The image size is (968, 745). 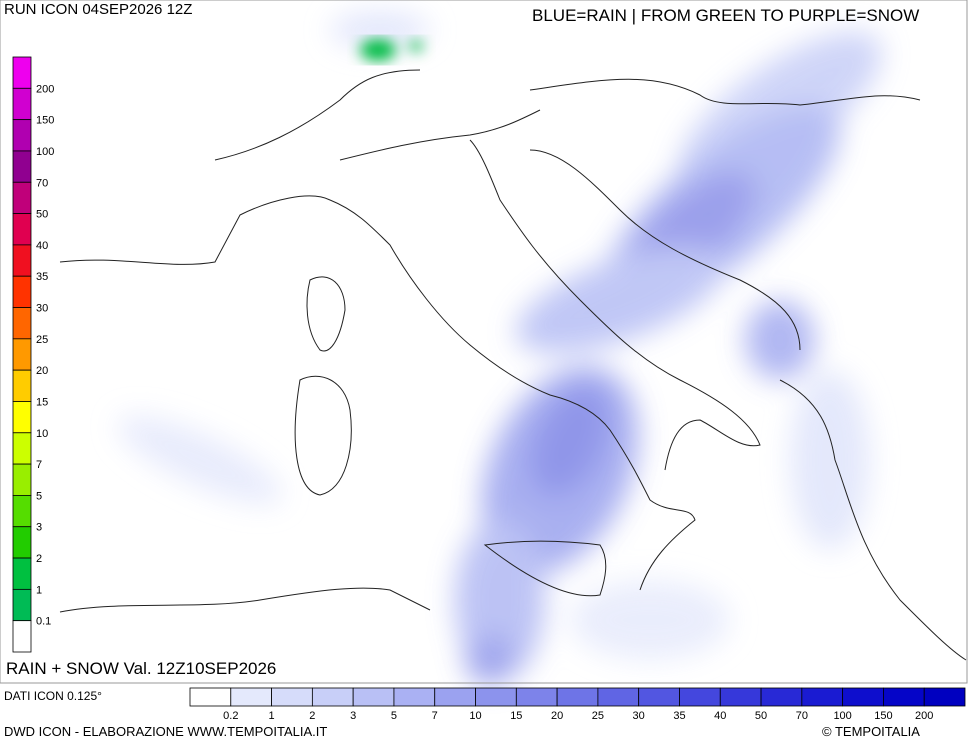 What do you see at coordinates (42, 215) in the screenshot?
I see `snow-scale-label: 50` at bounding box center [42, 215].